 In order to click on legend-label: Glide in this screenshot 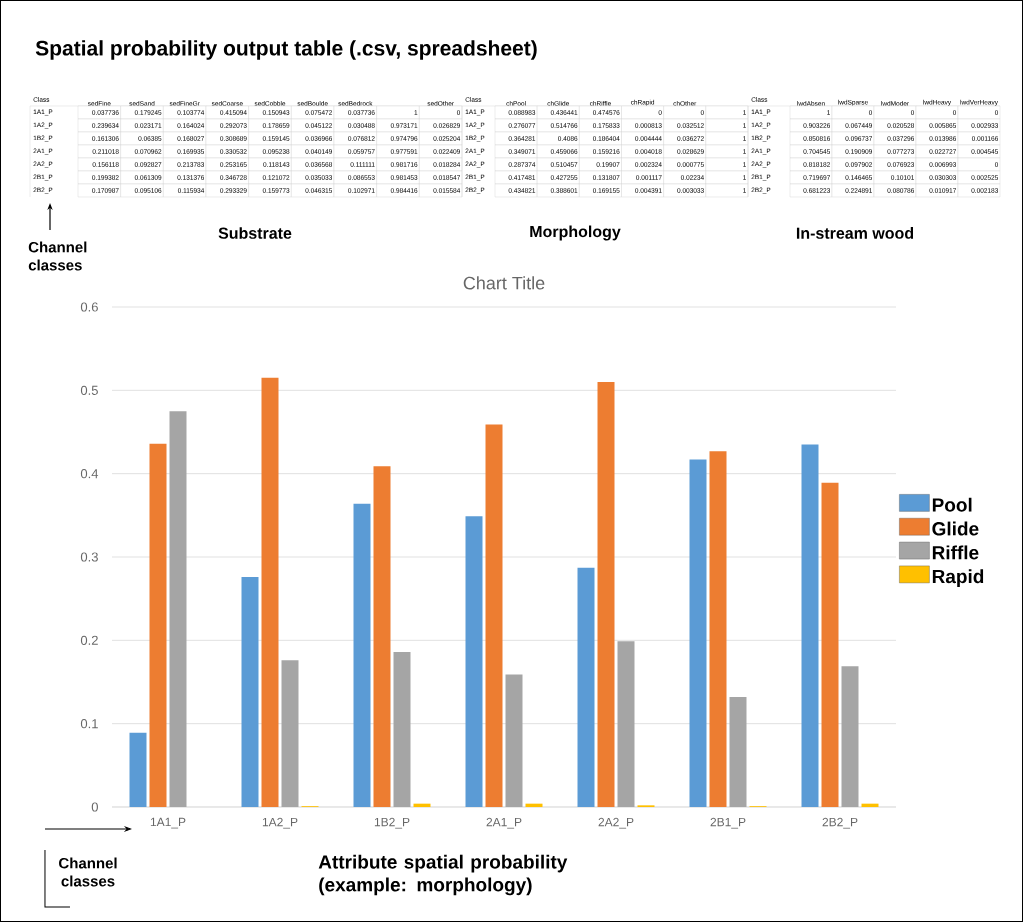, I will do `click(955, 528)`.